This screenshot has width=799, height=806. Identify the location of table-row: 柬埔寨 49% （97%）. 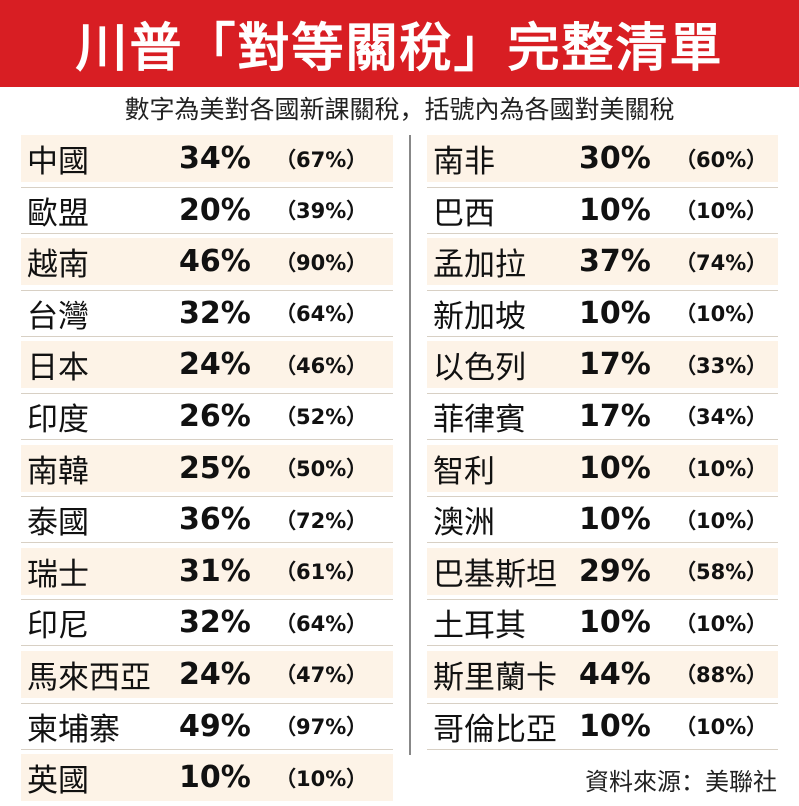
(207, 726).